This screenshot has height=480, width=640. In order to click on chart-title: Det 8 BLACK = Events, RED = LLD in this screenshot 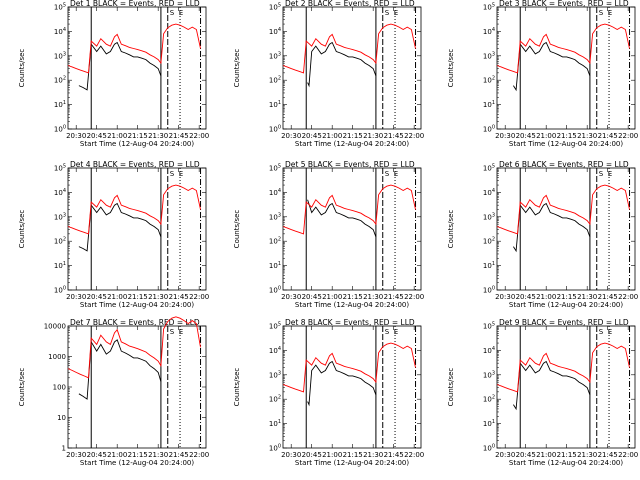, I will do `click(350, 322)`.